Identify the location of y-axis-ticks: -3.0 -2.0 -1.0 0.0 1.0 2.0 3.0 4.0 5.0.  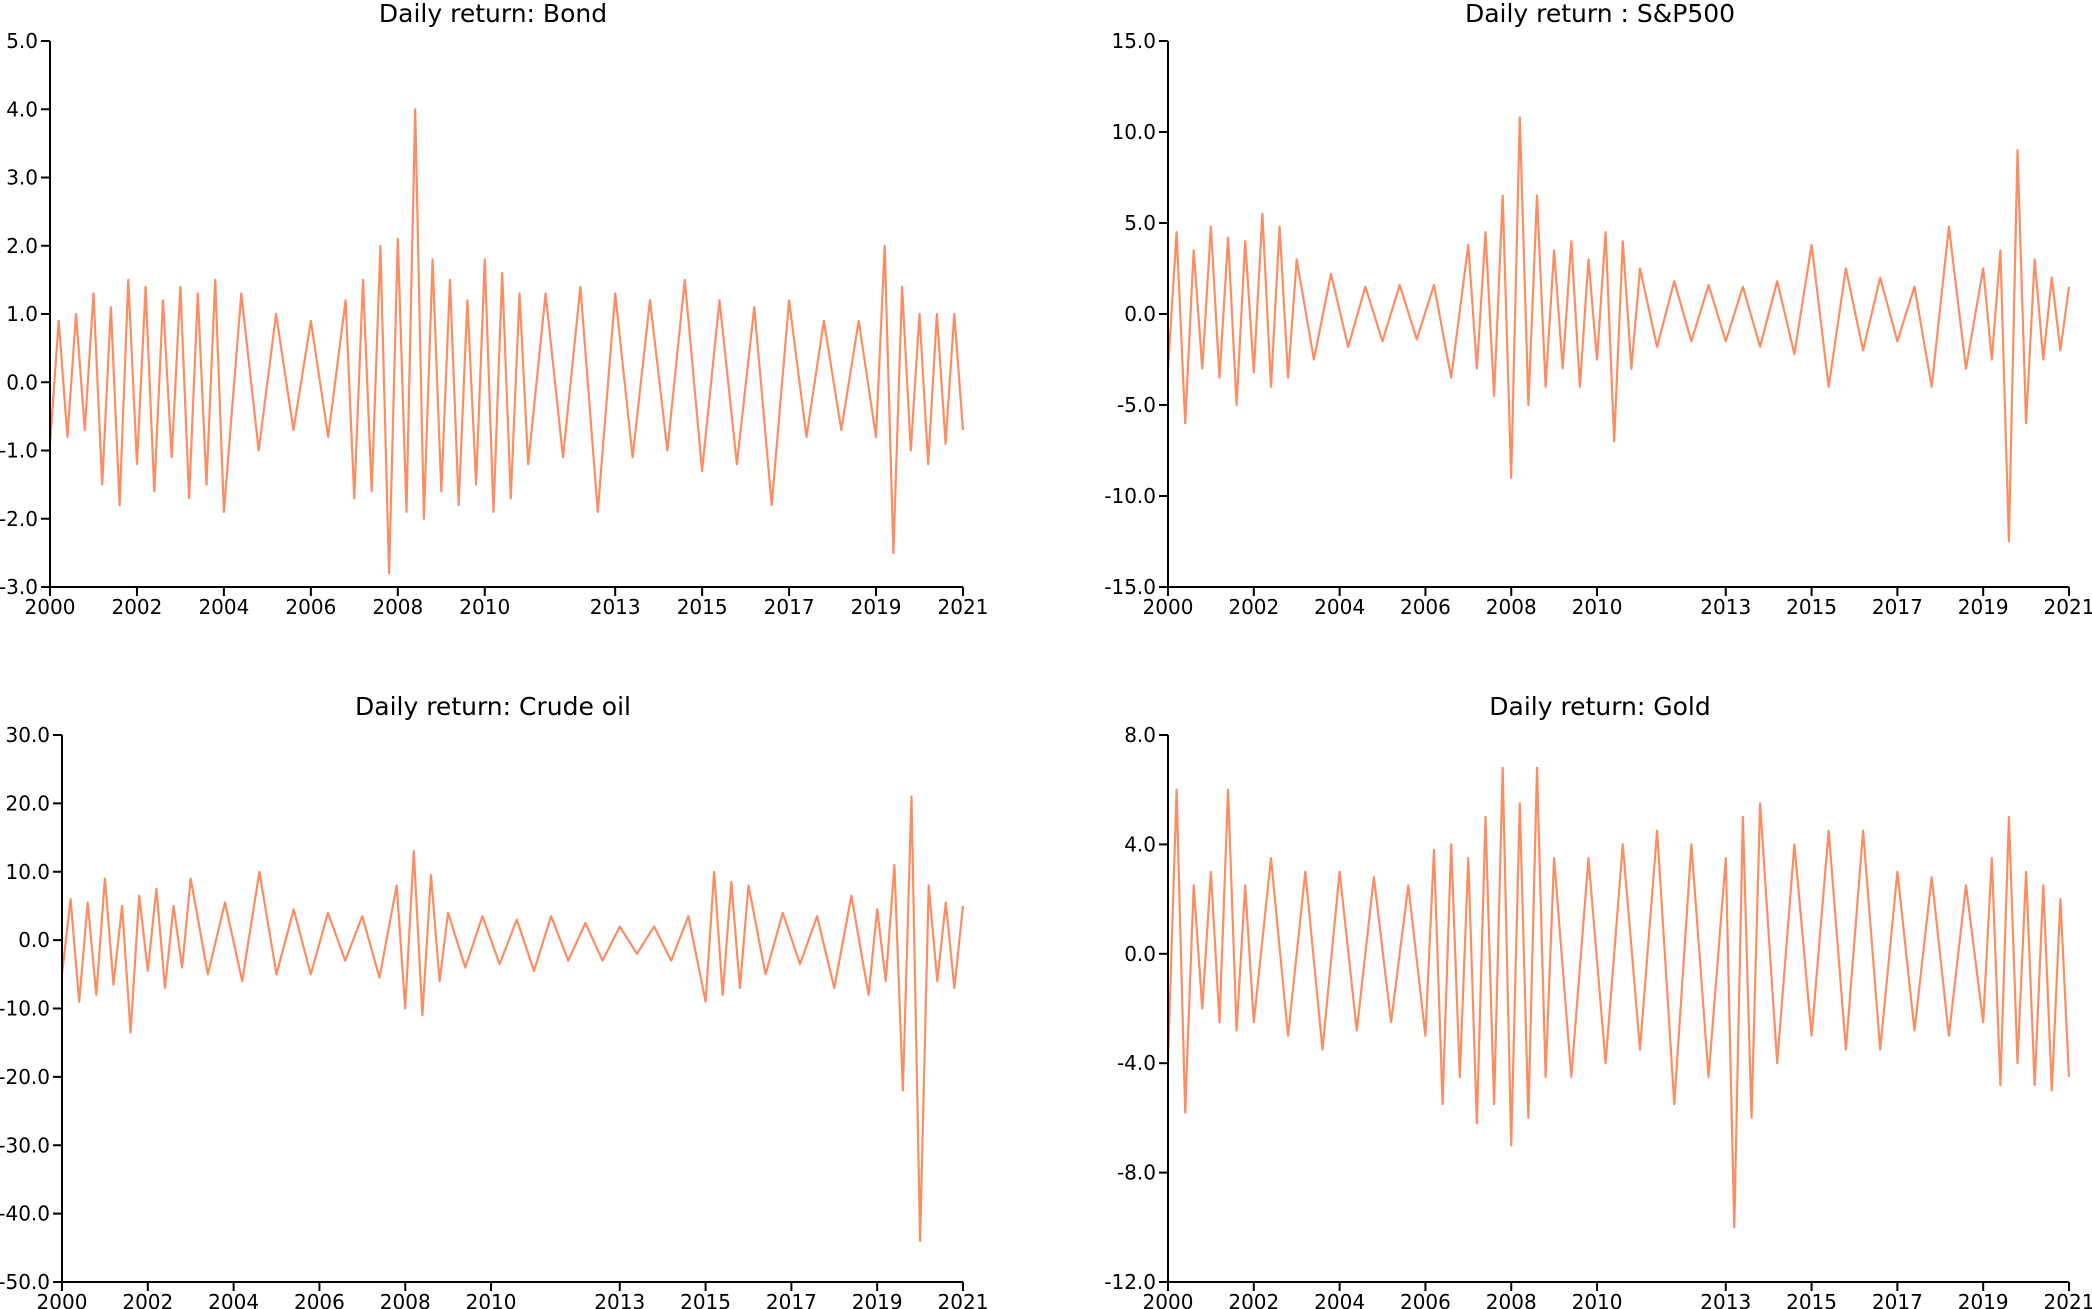
(25, 314).